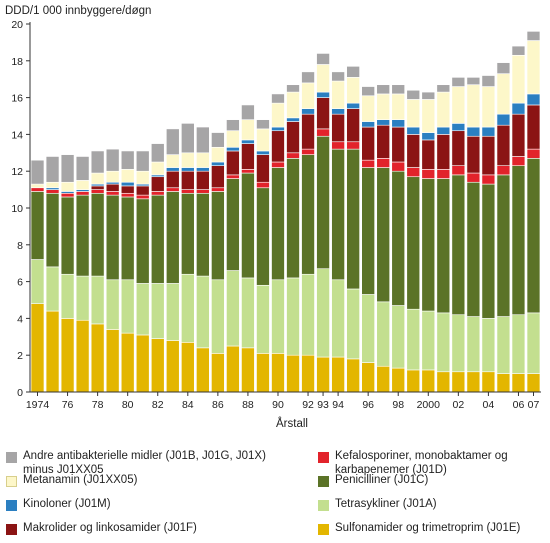 The width and height of the screenshot is (550, 543). What do you see at coordinates (323, 505) in the screenshot?
I see `legend-swatch` at bounding box center [323, 505].